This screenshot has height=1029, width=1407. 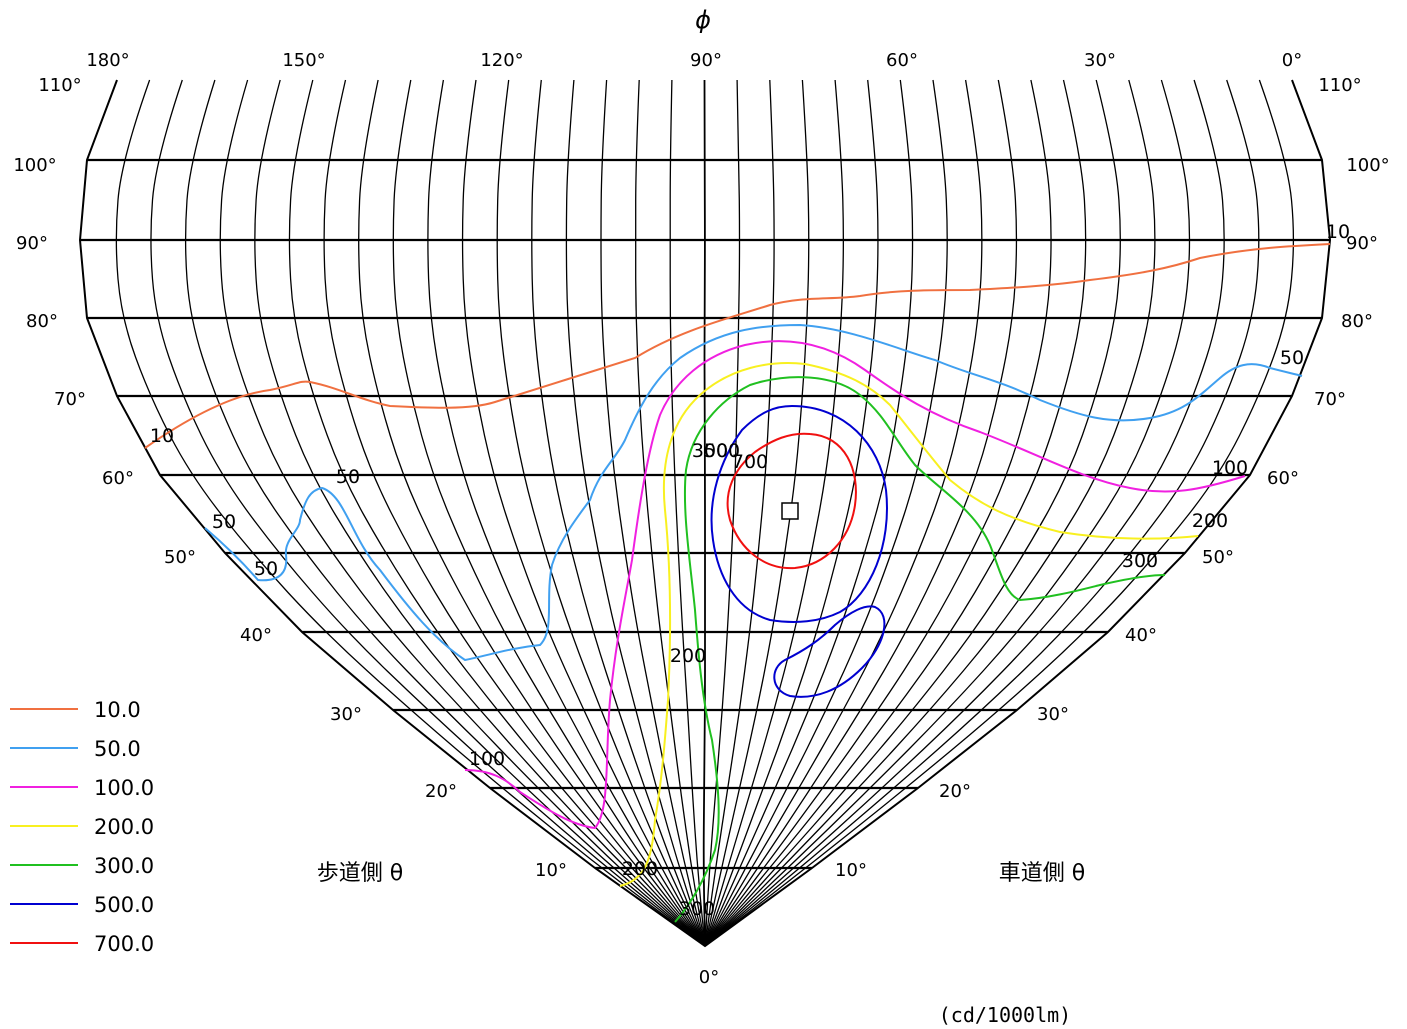 I want to click on theta-tick-label-left: 90°, so click(x=32, y=243).